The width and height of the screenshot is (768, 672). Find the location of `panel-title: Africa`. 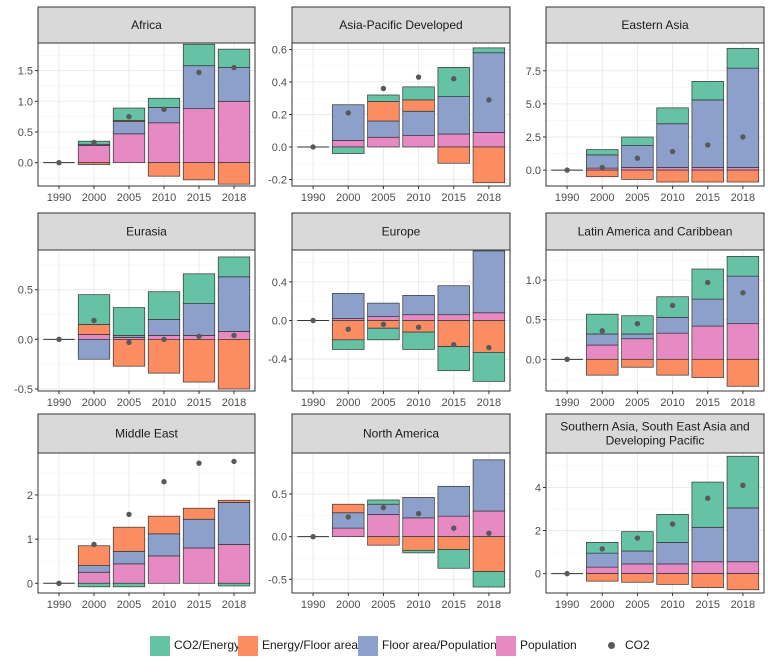

panel-title: Africa is located at coordinates (146, 25).